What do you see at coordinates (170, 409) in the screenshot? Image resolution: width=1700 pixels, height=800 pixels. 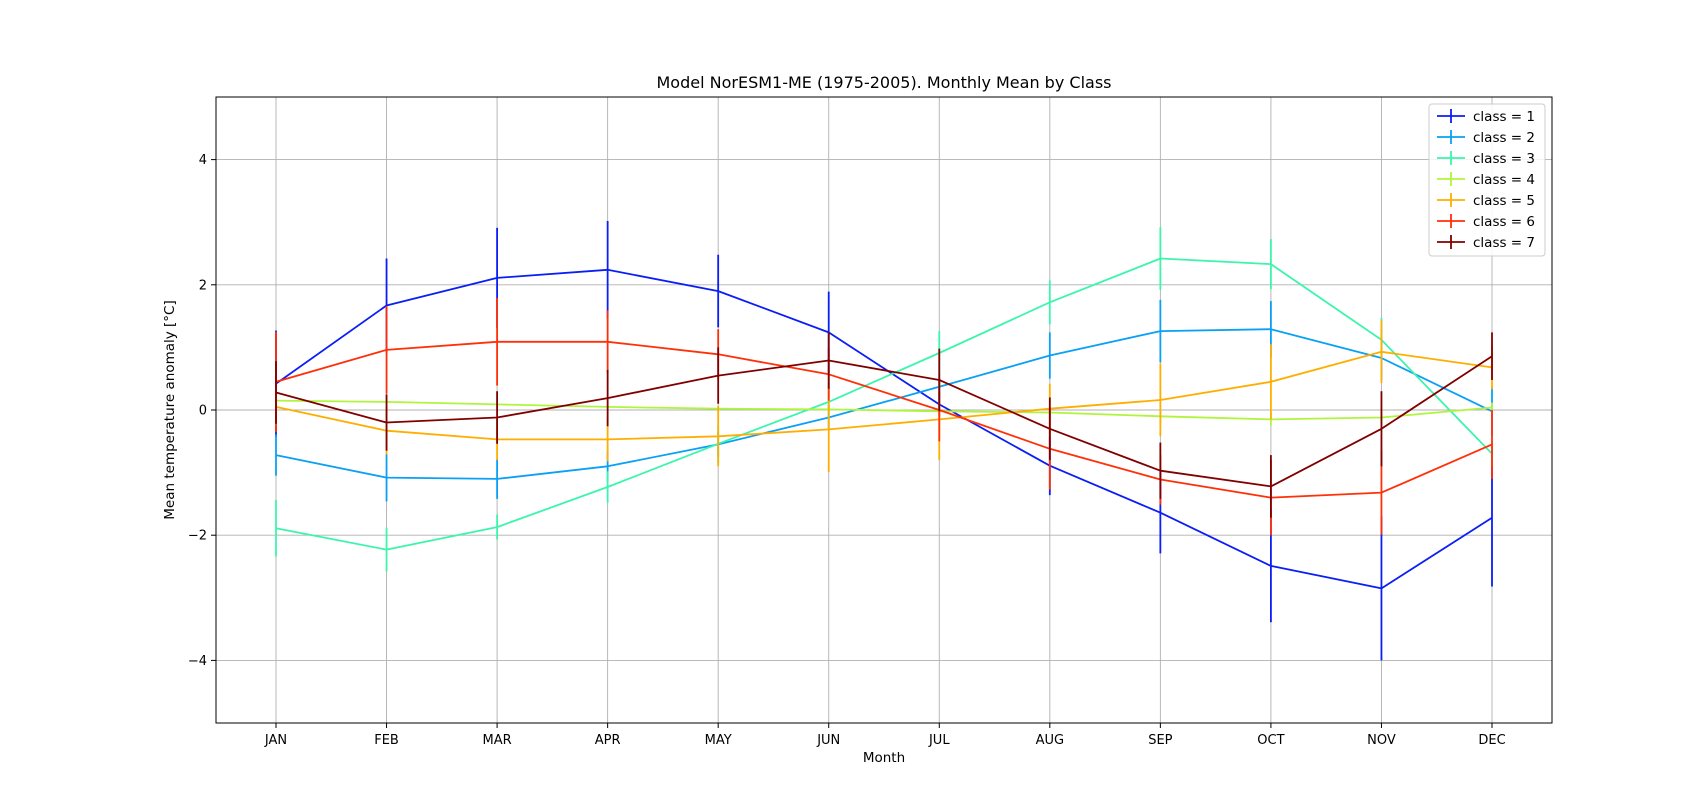 I see `y-axis-label: Mean temperature anomaly [°C]` at bounding box center [170, 409].